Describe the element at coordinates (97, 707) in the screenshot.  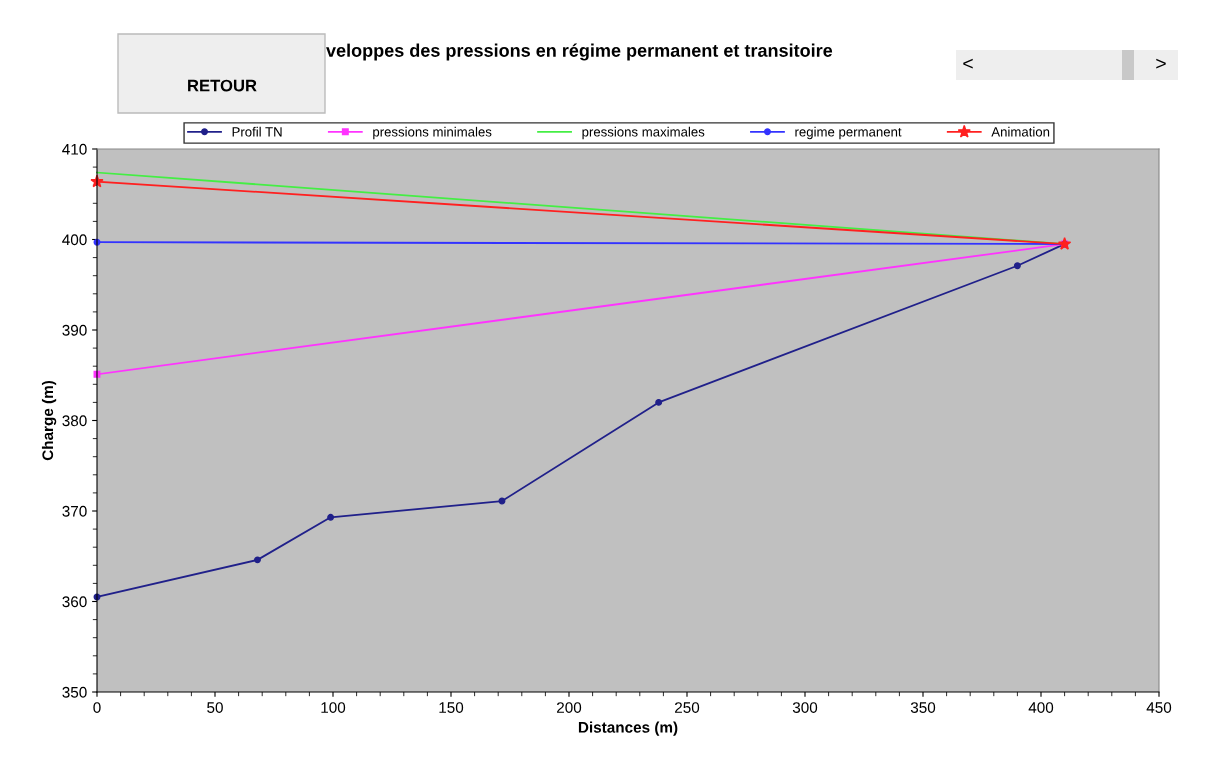
I see `x-tick-label: 0` at that location.